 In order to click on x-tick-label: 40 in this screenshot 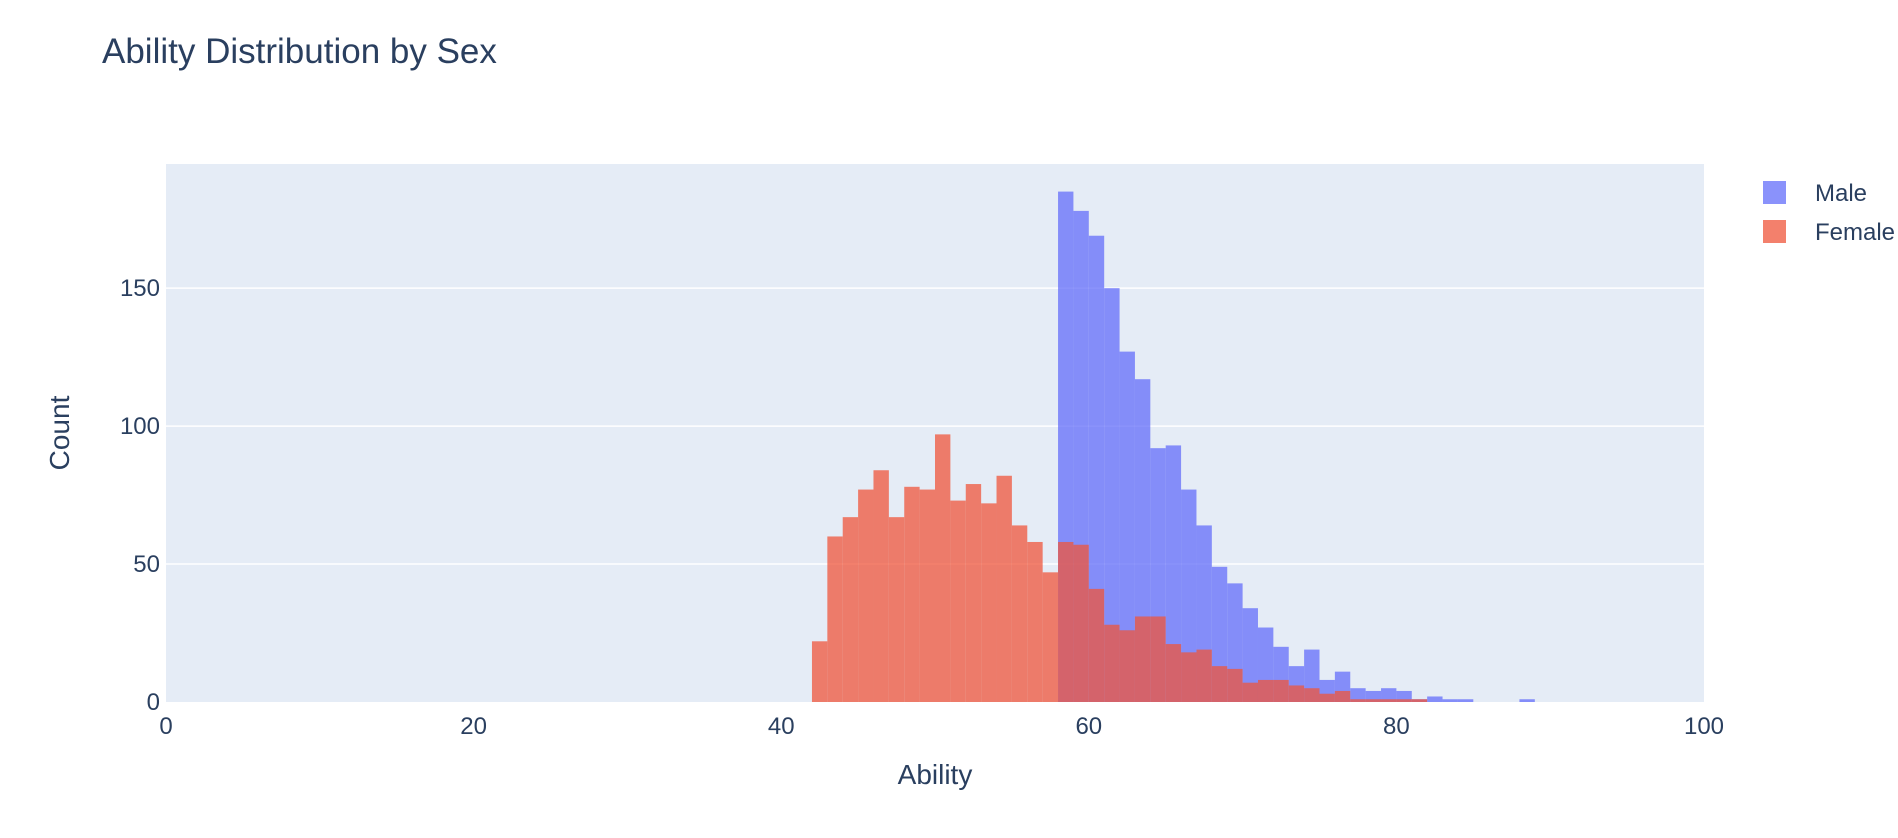, I will do `click(781, 726)`.